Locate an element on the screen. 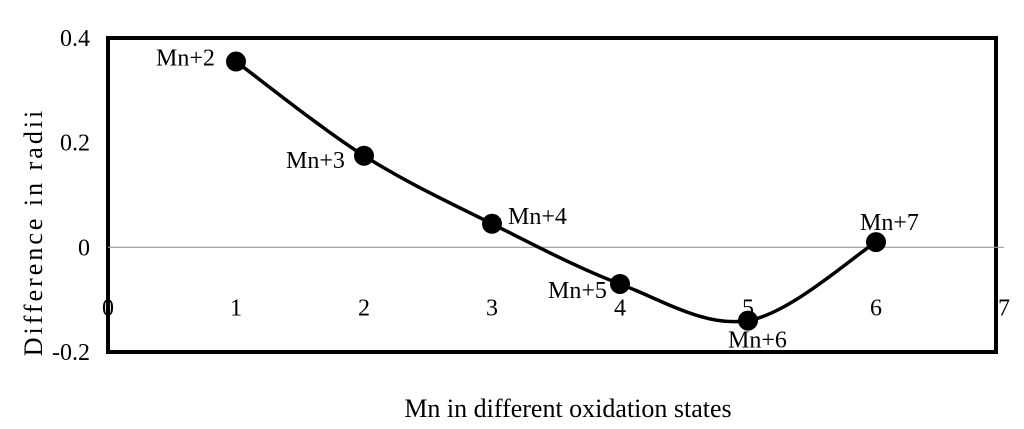 This screenshot has width=1024, height=429. y-tick-label: -0.2 is located at coordinates (71, 353).